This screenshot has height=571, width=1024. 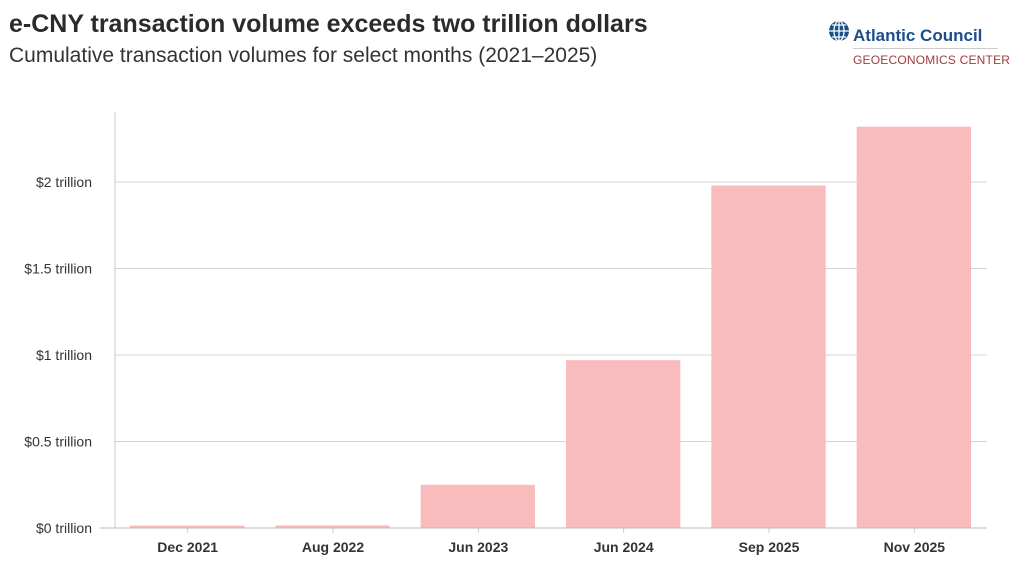 I want to click on y-tick-label: $0.5 trillion, so click(x=58, y=442).